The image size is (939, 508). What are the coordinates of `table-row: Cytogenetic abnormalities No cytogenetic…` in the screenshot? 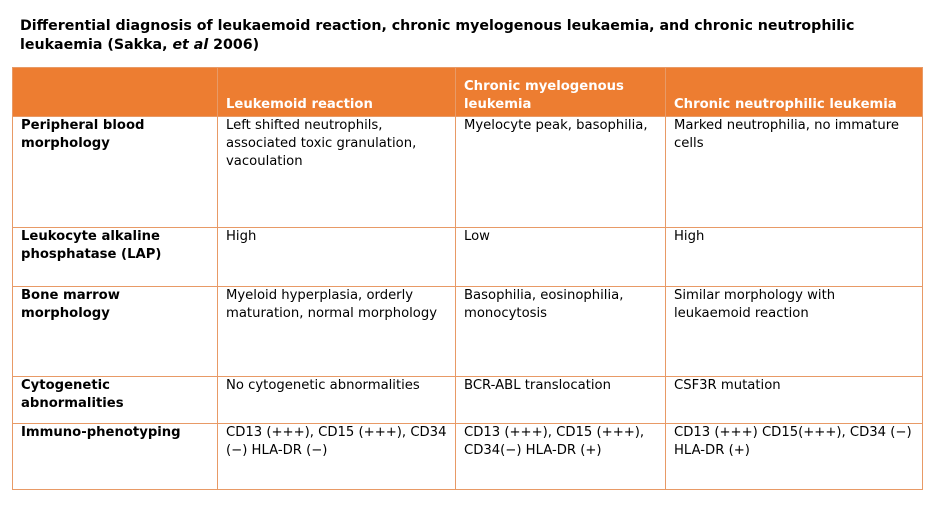 It's located at (467, 400).